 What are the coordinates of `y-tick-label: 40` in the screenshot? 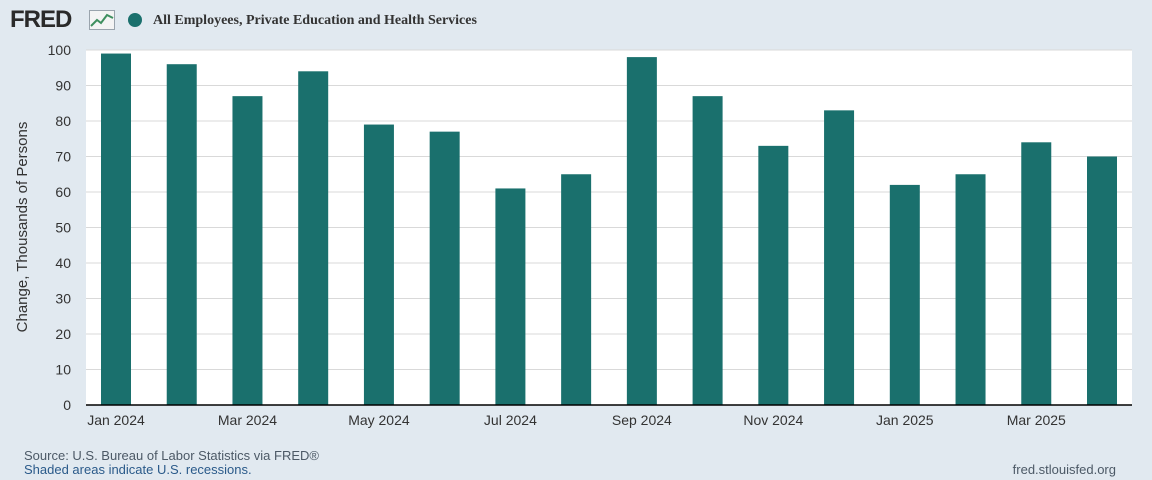 It's located at (63, 263).